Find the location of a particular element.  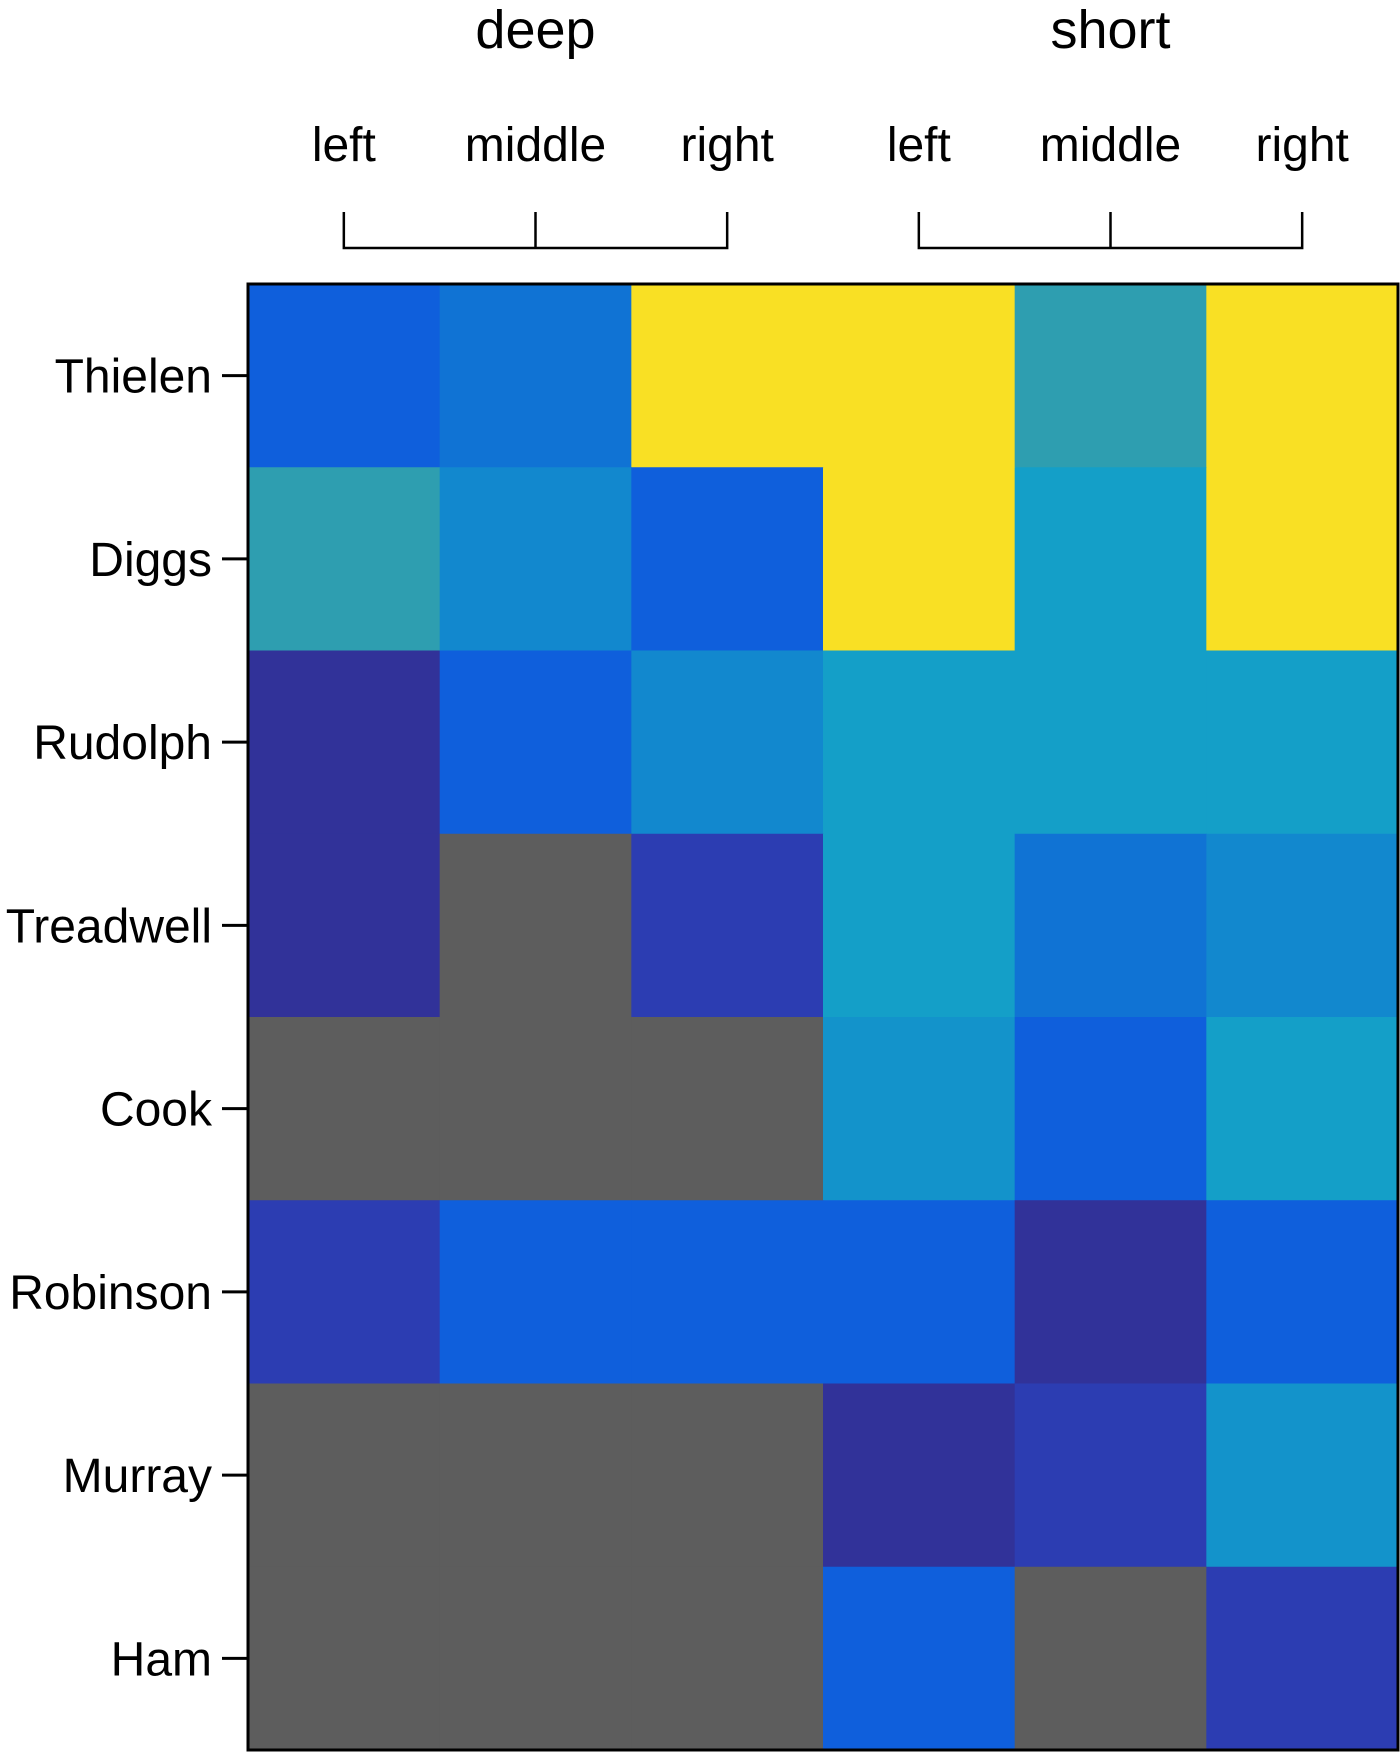

column-group-label: short is located at coordinates (1110, 30).